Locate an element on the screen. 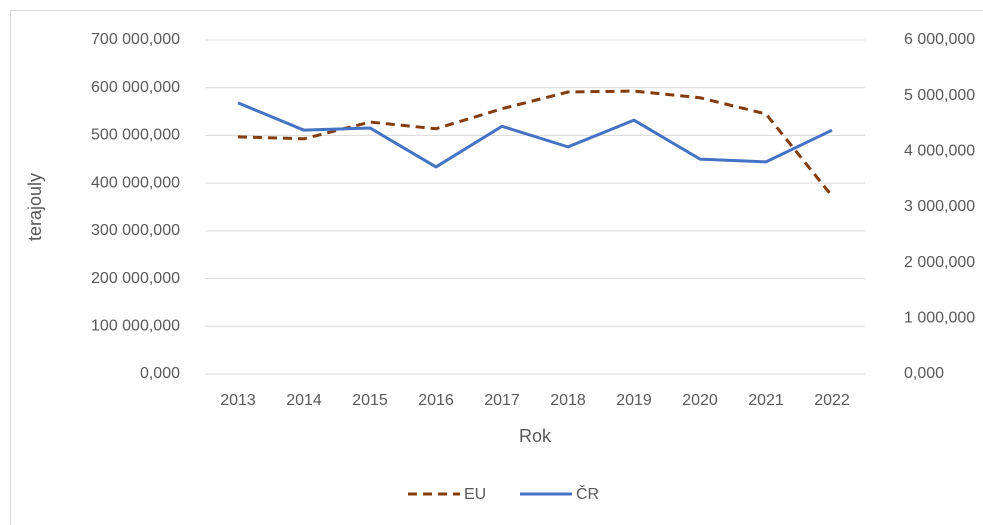 This screenshot has height=525, width=983. x-tick-label: 2015 is located at coordinates (370, 400).